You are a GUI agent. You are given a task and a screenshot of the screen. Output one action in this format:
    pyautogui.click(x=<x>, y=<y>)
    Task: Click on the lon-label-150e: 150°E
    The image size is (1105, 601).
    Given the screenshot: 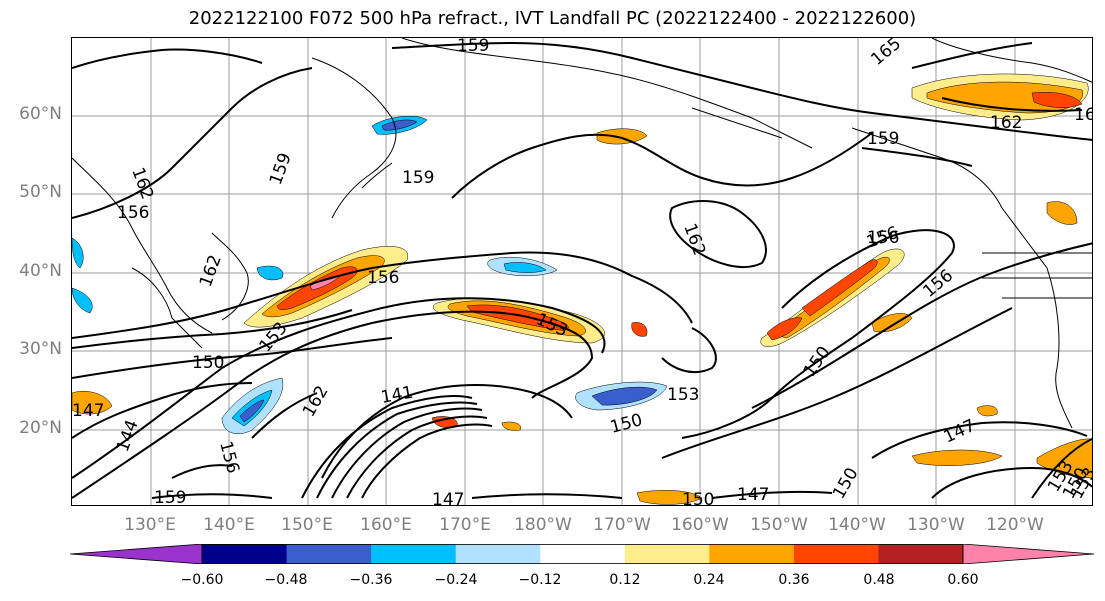 What is the action you would take?
    pyautogui.click(x=307, y=525)
    